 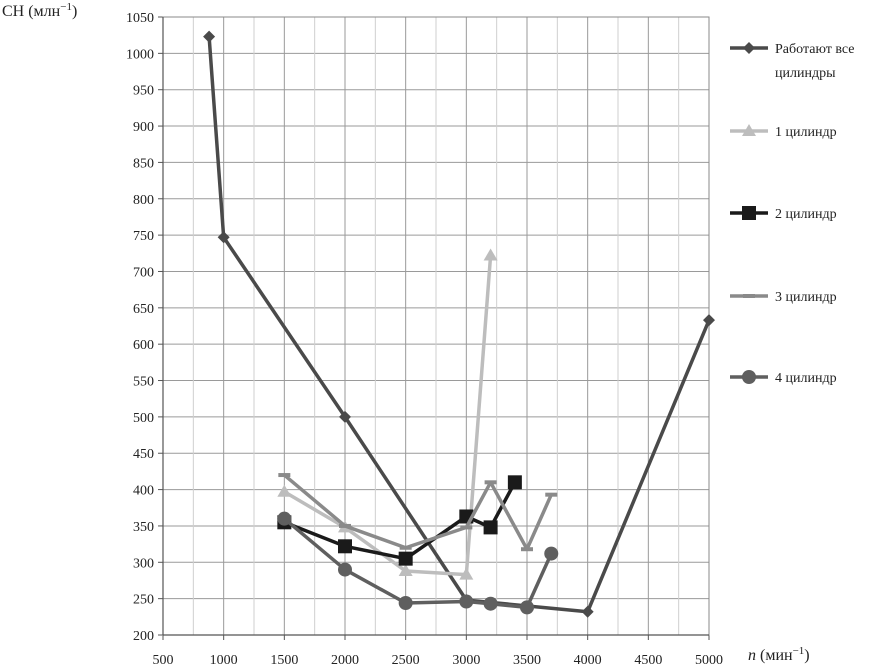 What do you see at coordinates (143, 127) in the screenshot?
I see `y-tick-label: 900` at bounding box center [143, 127].